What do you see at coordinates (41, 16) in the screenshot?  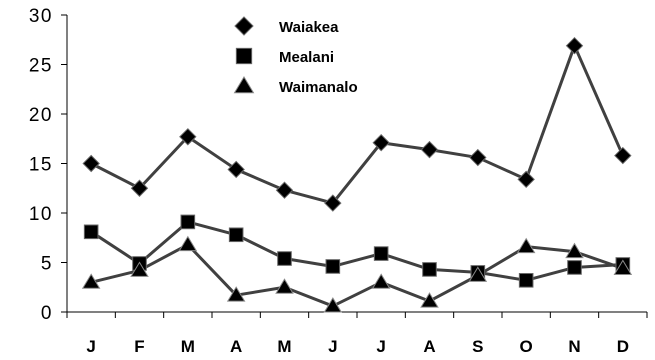 I see `y-tick-label: 30` at bounding box center [41, 16].